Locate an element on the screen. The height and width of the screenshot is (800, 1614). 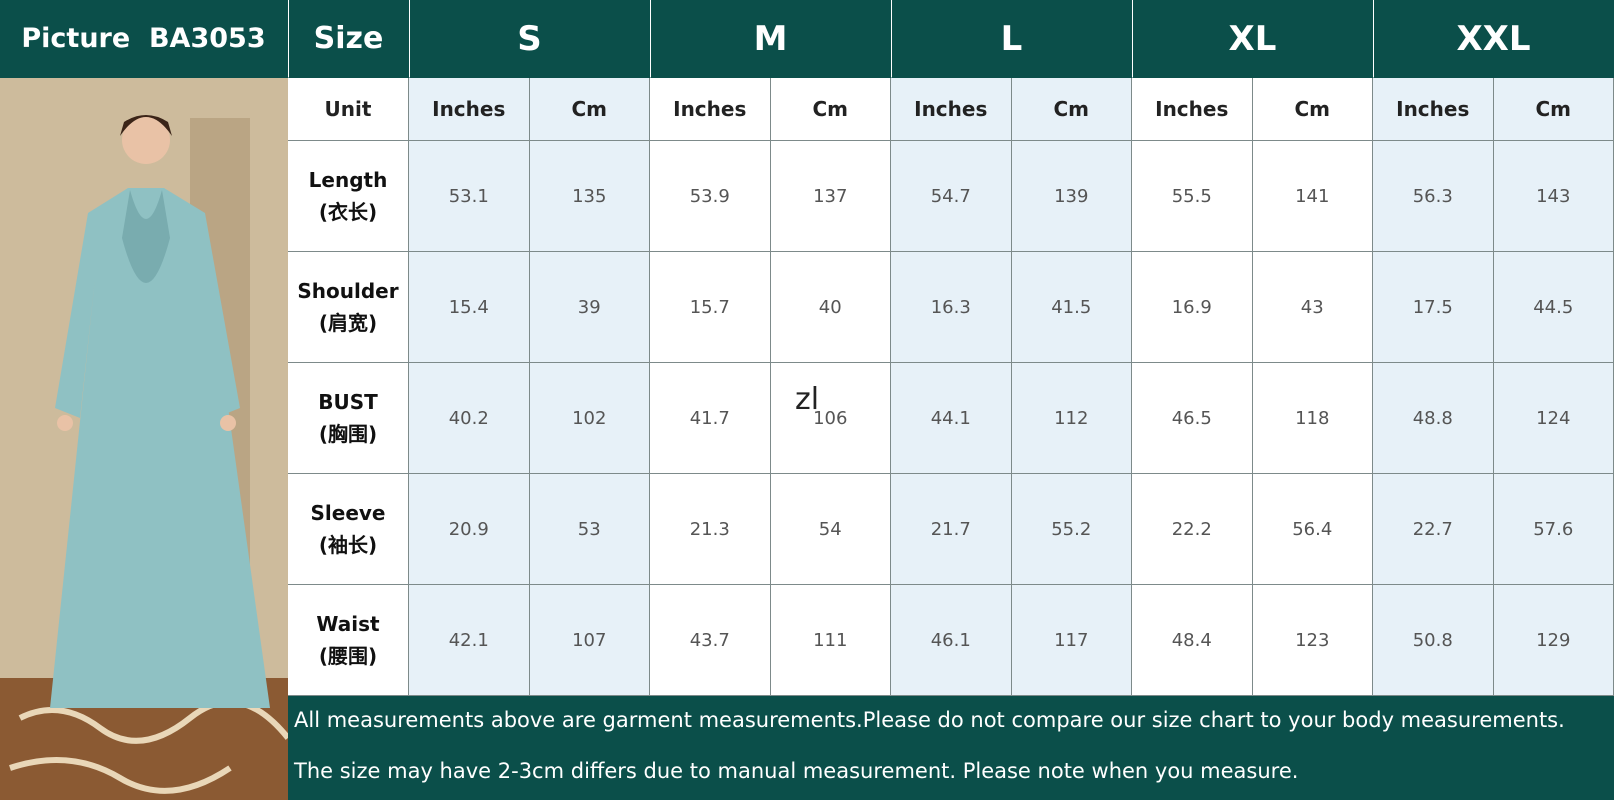
value: 102 is located at coordinates (589, 418).